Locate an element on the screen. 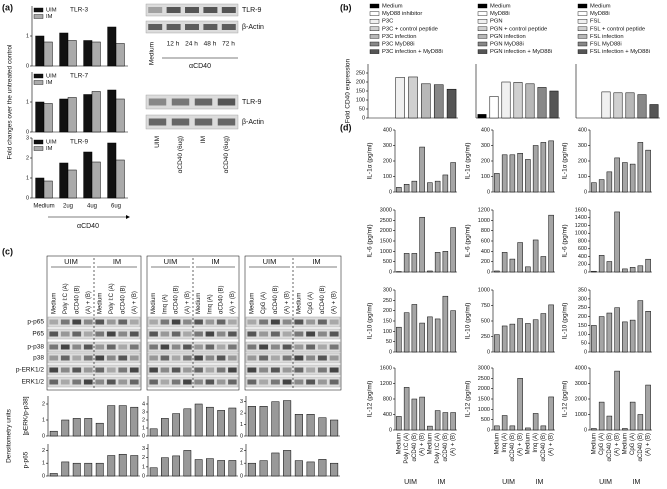 This screenshot has height=489, width=667. x-tick-label: αCD40 (B) is located at coordinates (641, 447).